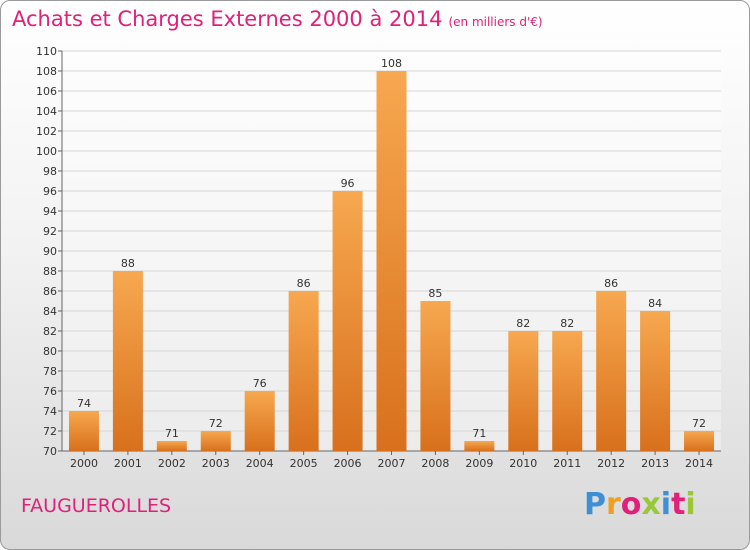 The height and width of the screenshot is (550, 750). Describe the element at coordinates (50, 451) in the screenshot. I see `y-tick-label: 70` at that location.